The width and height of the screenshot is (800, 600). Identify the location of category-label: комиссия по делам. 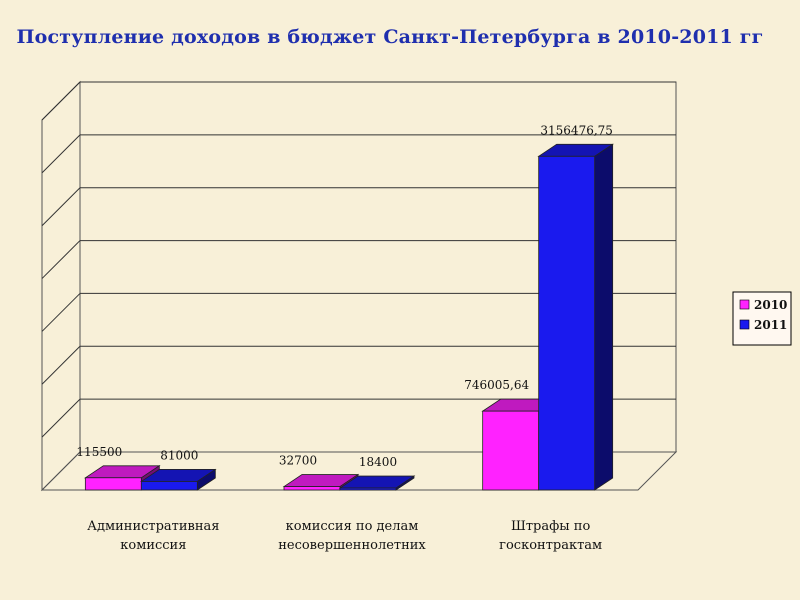
(352, 526).